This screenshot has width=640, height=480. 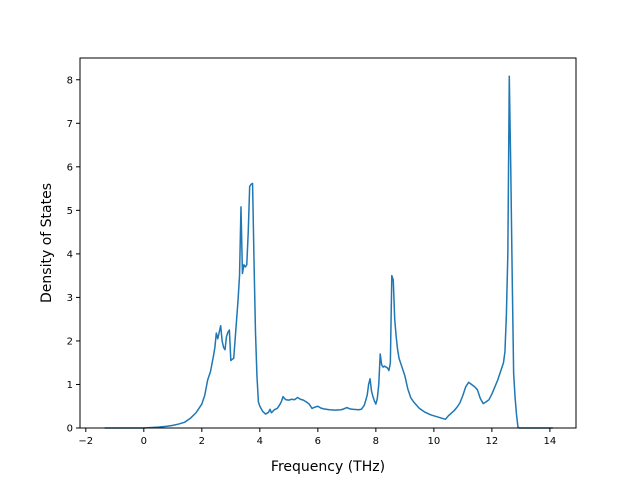 I want to click on x-tick-label: 12, so click(x=492, y=441).